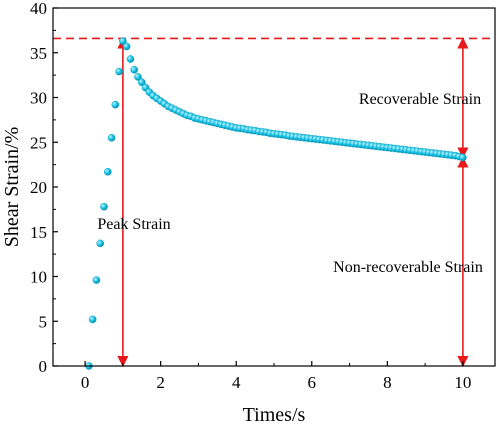 The height and width of the screenshot is (427, 498). I want to click on x-tick-label: 8, so click(387, 382).